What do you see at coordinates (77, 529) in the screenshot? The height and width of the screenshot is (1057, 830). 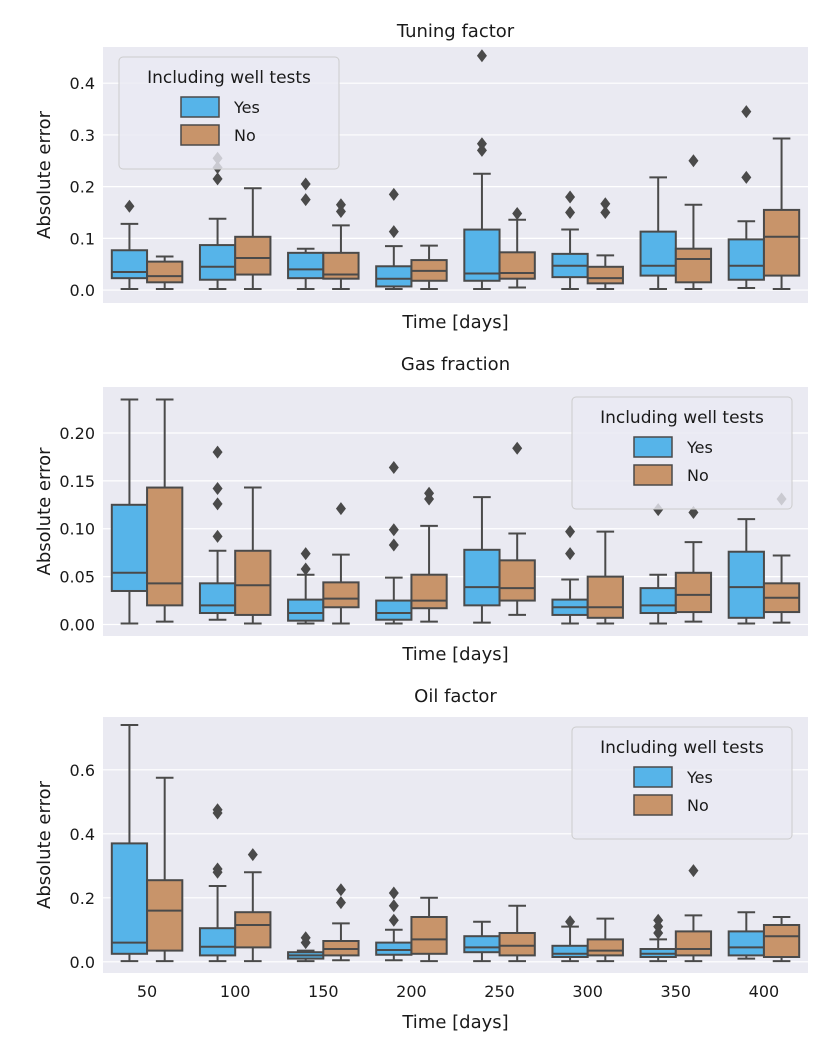 I see `y-tick-label: 0.10` at bounding box center [77, 529].